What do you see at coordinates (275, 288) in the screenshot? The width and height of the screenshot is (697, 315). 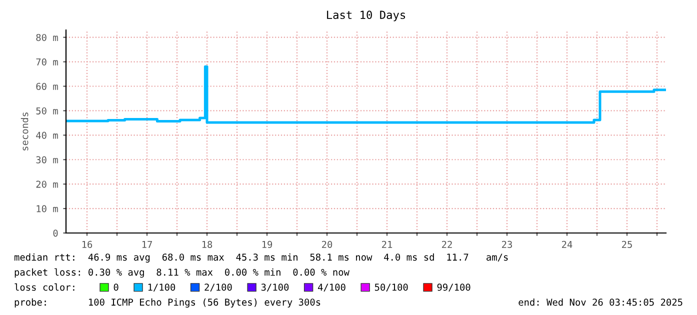 I see `legend-label: 3/100` at bounding box center [275, 288].